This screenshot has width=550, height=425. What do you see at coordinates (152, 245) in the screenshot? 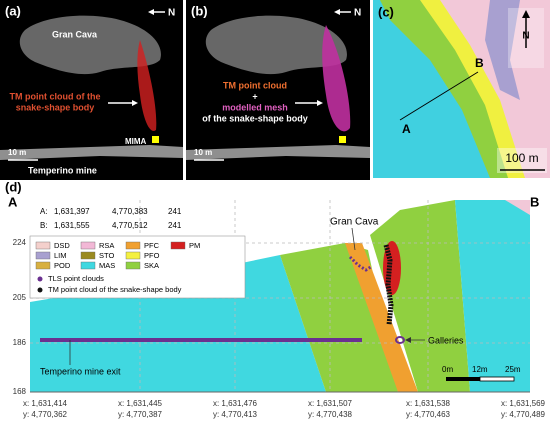
I see `legend-label: PFC` at bounding box center [152, 245].